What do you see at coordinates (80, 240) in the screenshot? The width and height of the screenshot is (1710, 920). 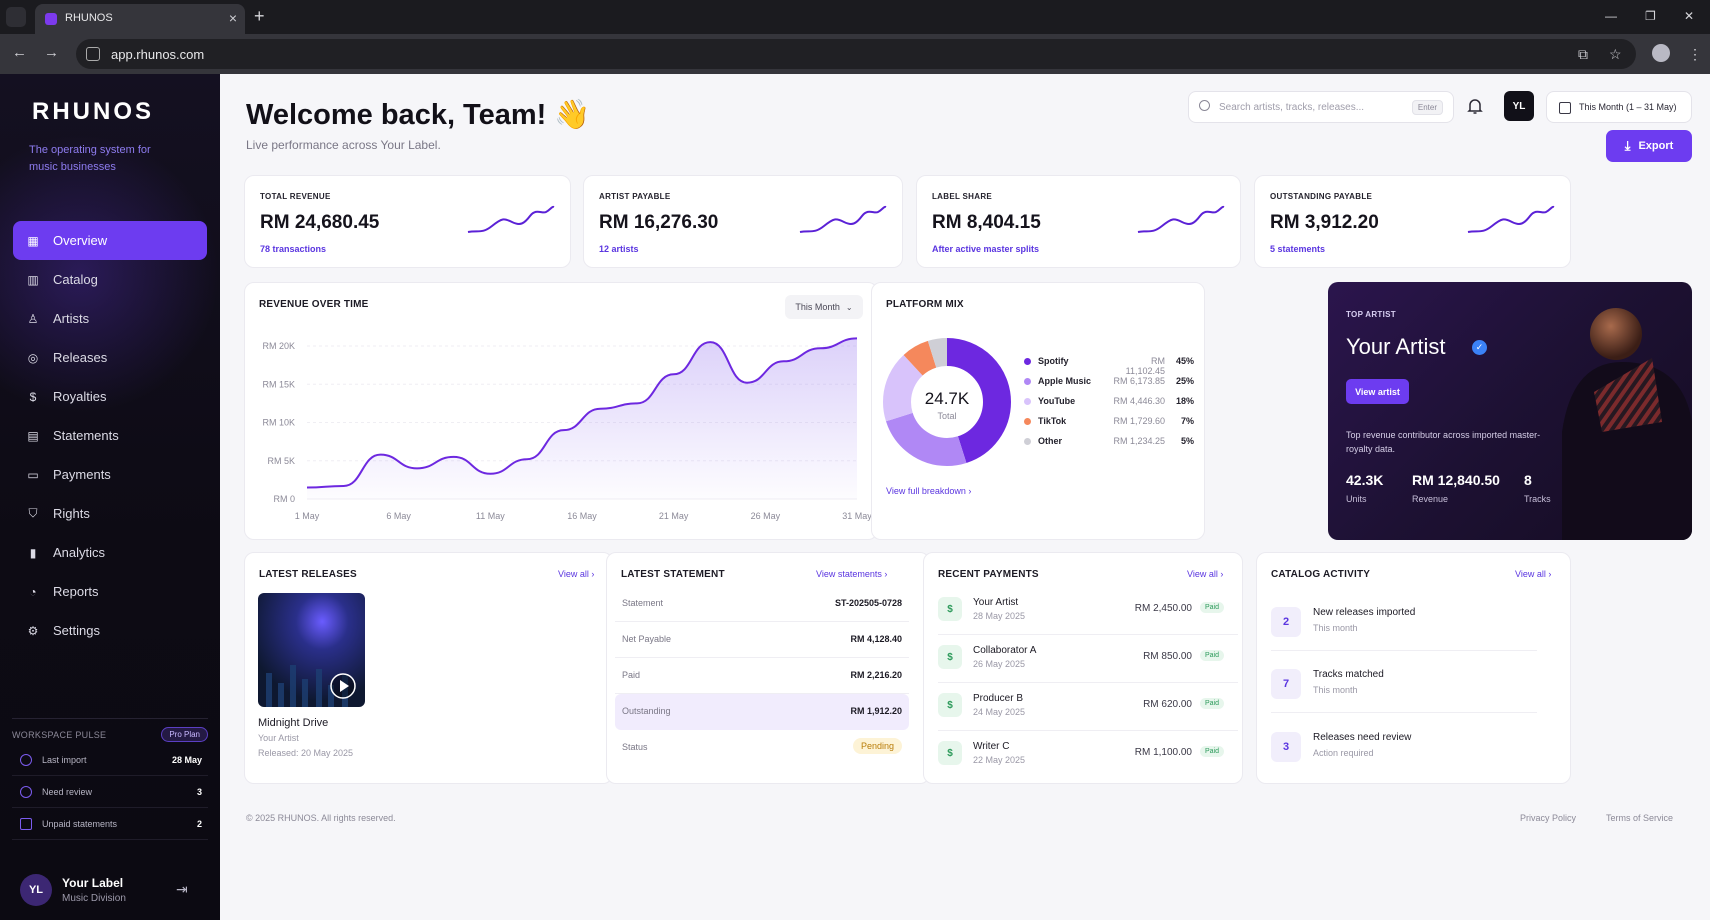 I see `sidebar-item-label: Overview` at bounding box center [80, 240].